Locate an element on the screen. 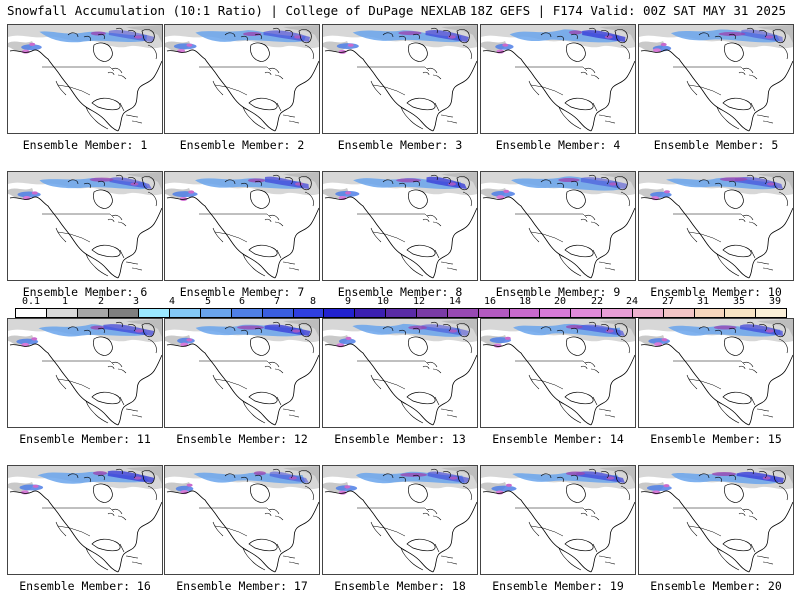 This screenshot has height=600, width=800. ensemble-member-panel: Ensemble Member: 4 is located at coordinates (558, 88).